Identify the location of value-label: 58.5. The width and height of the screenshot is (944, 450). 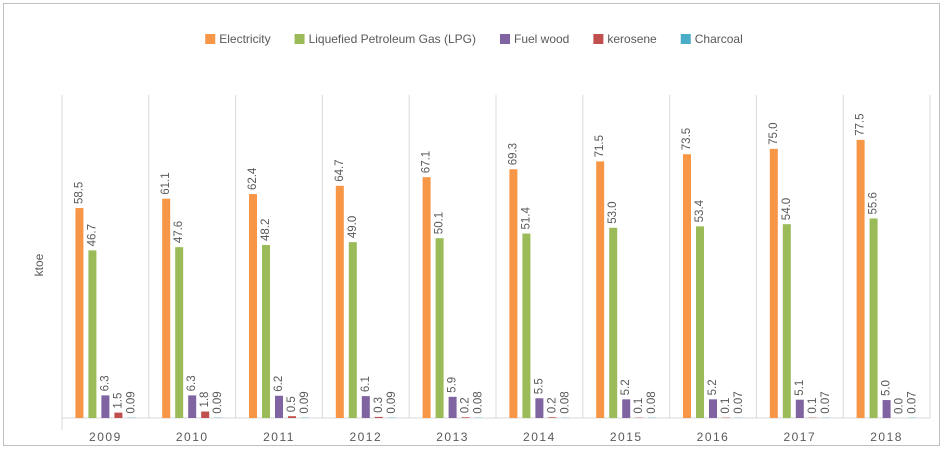
(79, 193).